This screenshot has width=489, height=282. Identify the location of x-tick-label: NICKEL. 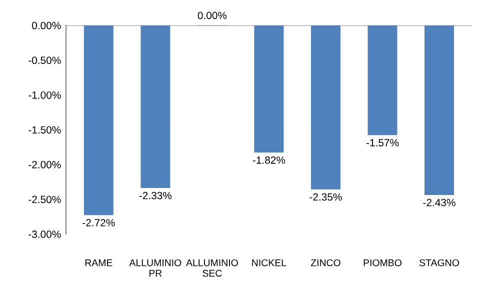
(269, 262).